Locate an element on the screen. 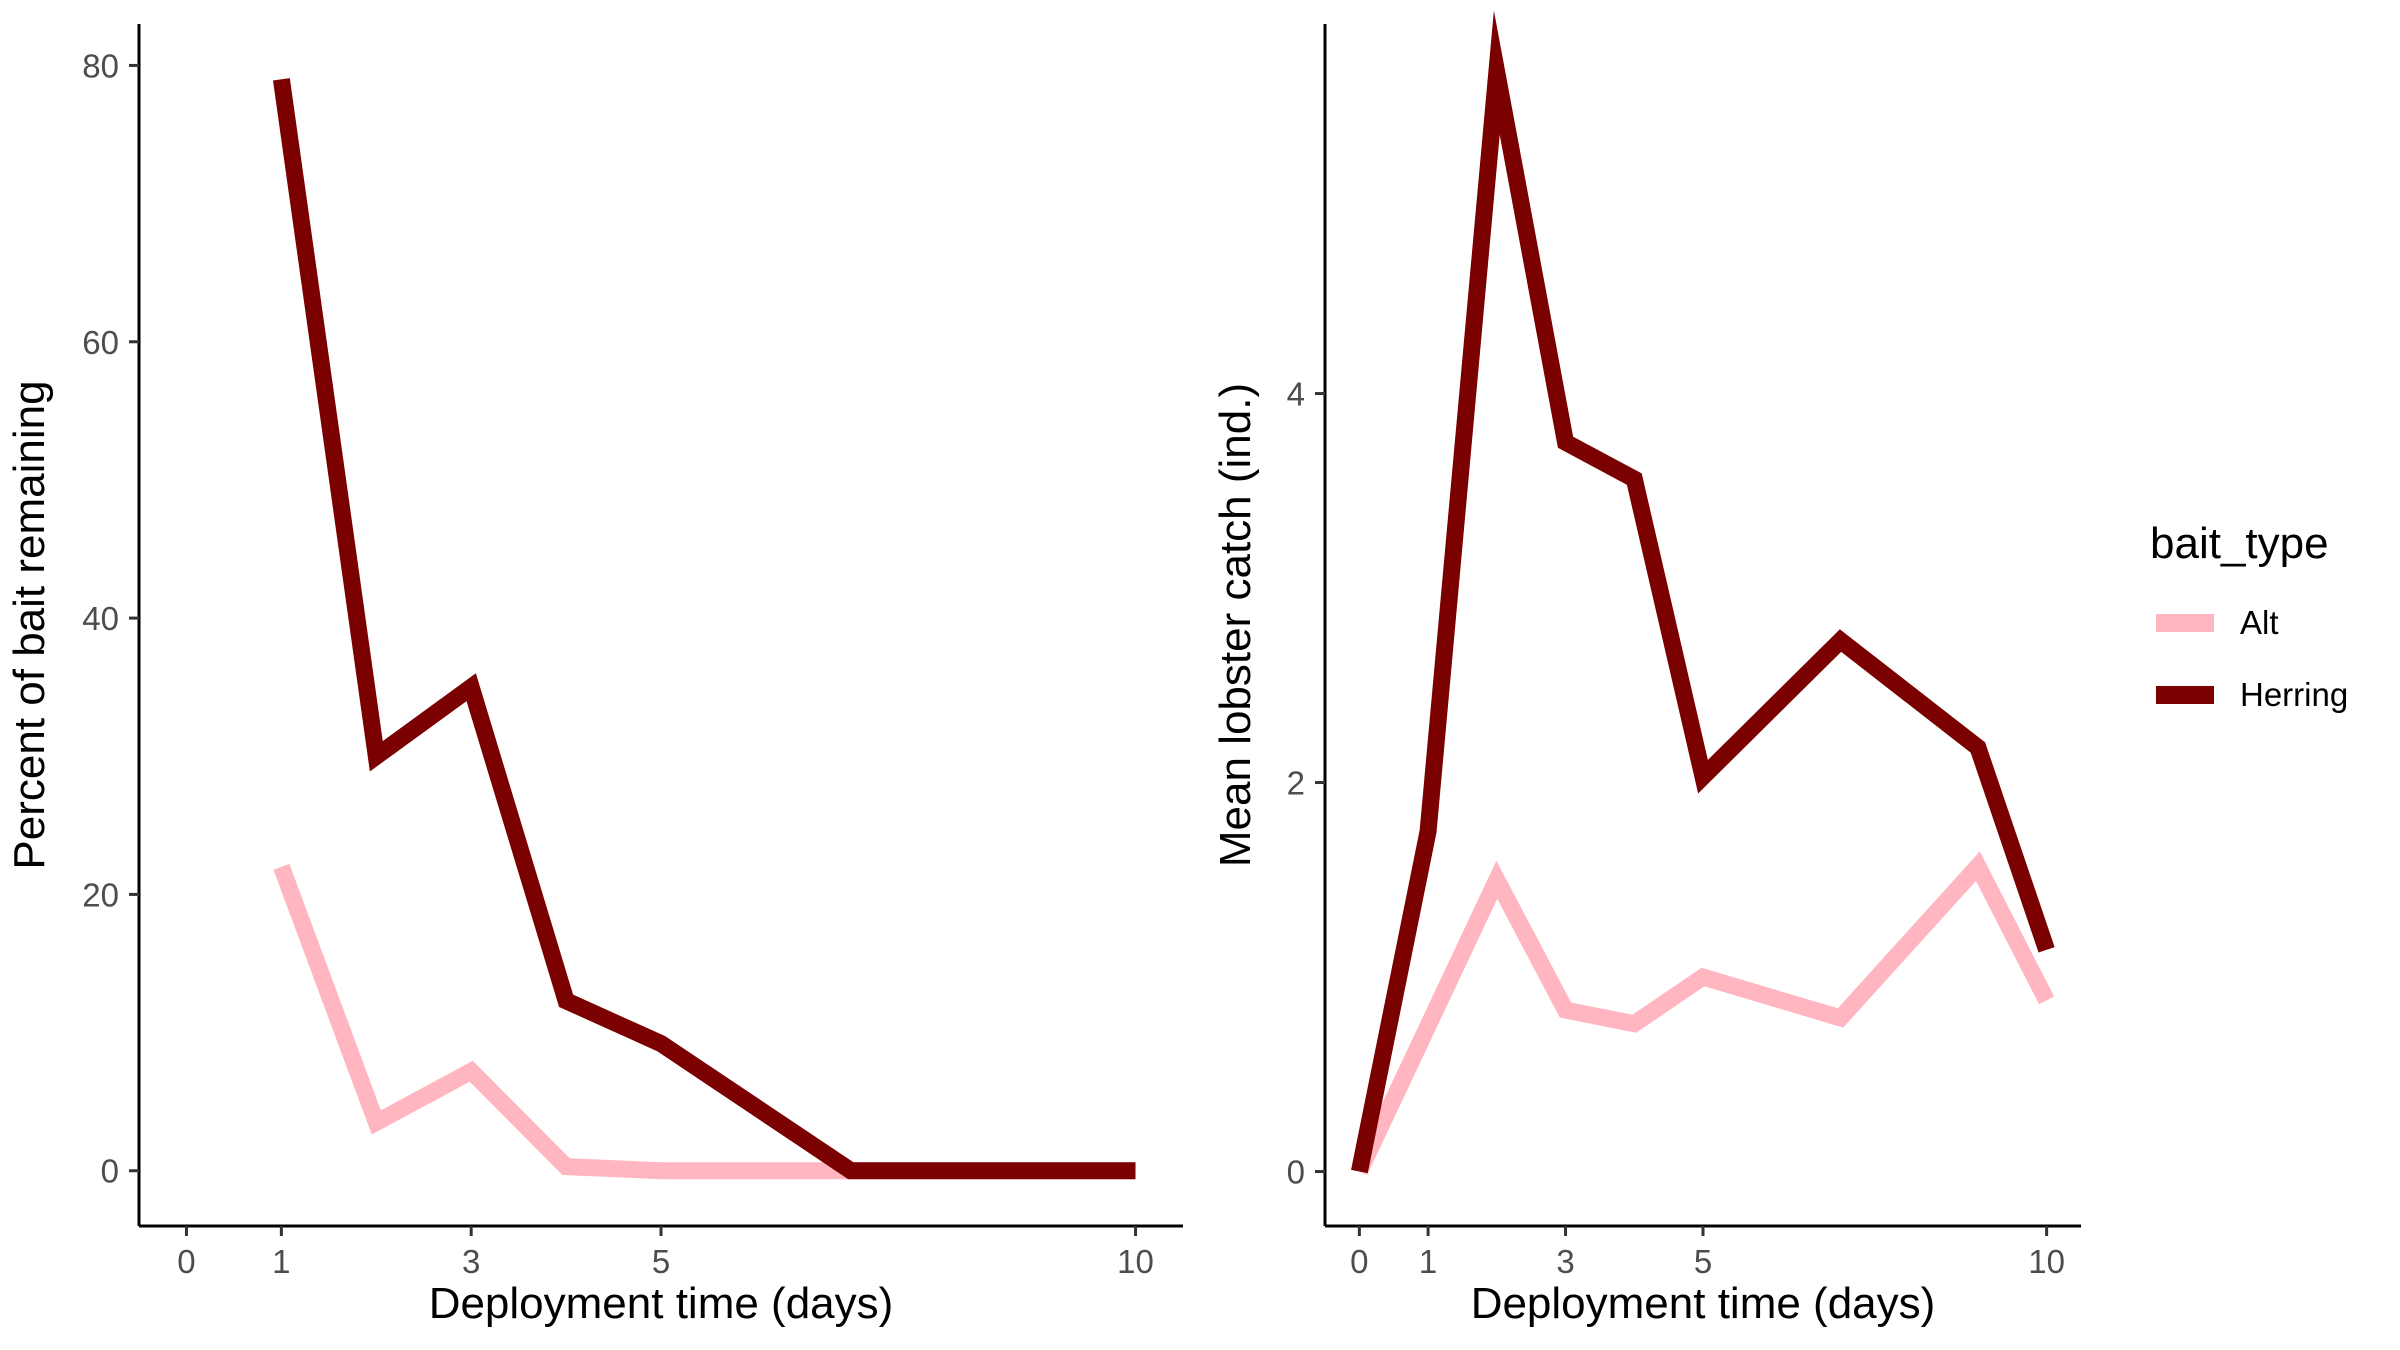 This screenshot has height=1350, width=2400. y-tick-label: 60 is located at coordinates (100, 342).